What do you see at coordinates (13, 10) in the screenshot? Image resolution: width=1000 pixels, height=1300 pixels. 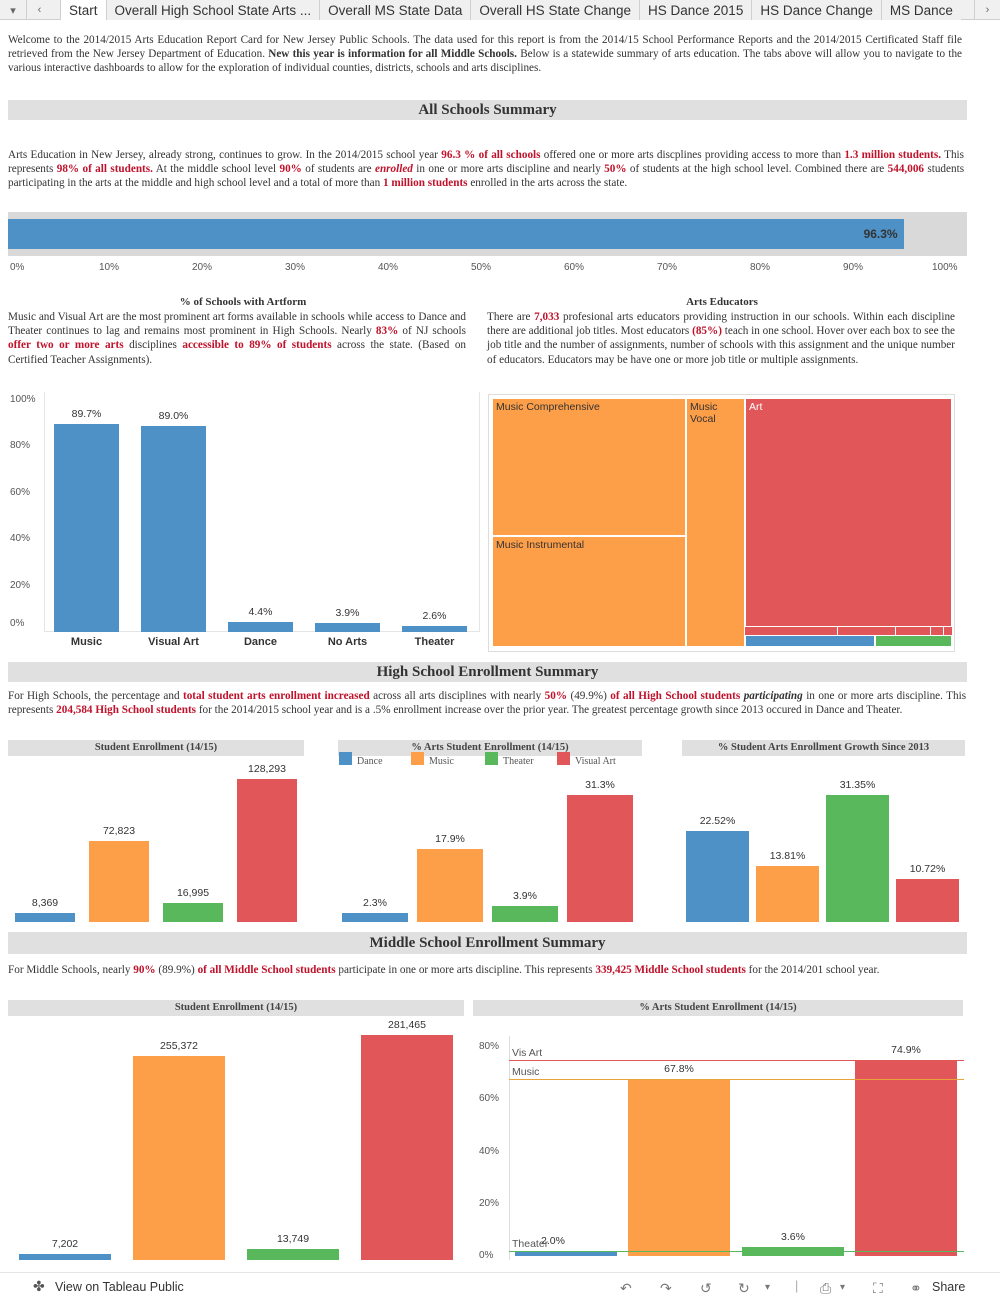 I see `tab-menu-icon: ▾` at bounding box center [13, 10].